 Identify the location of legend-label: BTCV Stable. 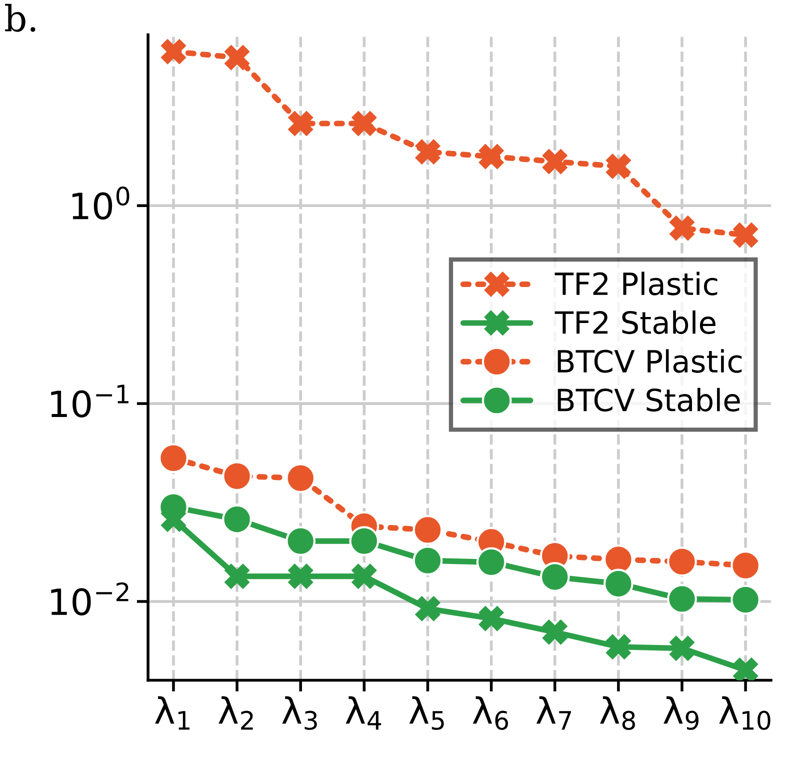
(649, 400).